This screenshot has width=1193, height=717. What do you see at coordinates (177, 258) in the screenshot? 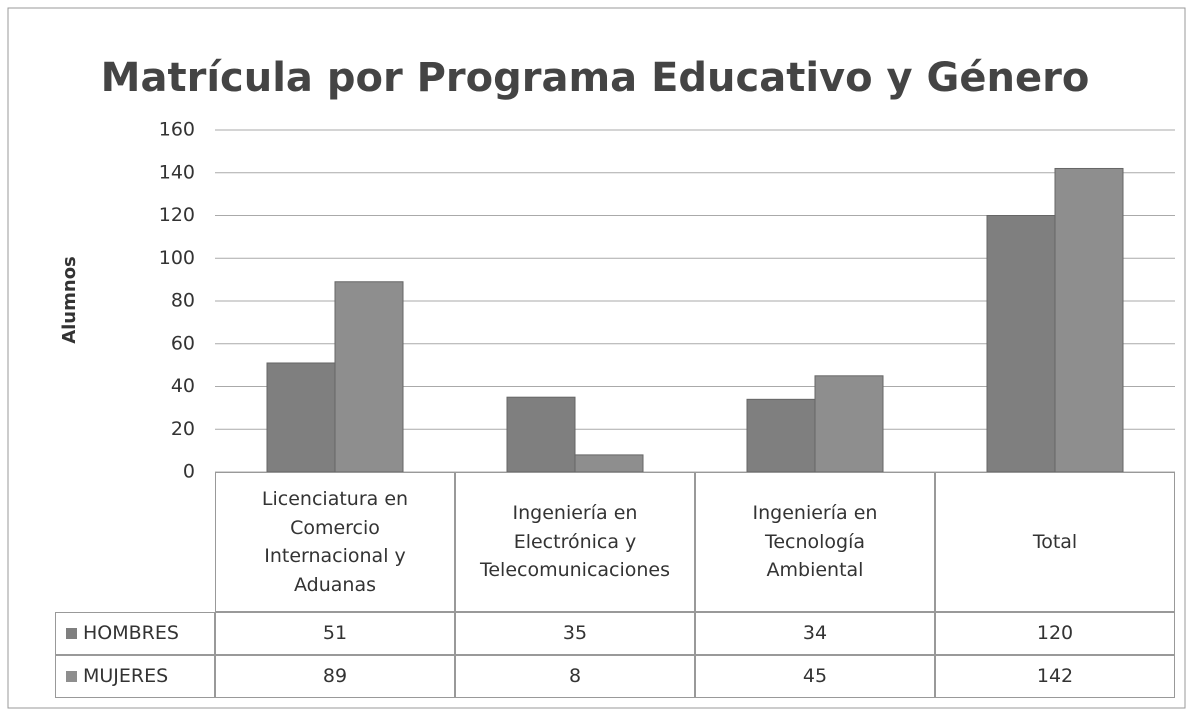
I see `y-tick-label: 100` at bounding box center [177, 258].